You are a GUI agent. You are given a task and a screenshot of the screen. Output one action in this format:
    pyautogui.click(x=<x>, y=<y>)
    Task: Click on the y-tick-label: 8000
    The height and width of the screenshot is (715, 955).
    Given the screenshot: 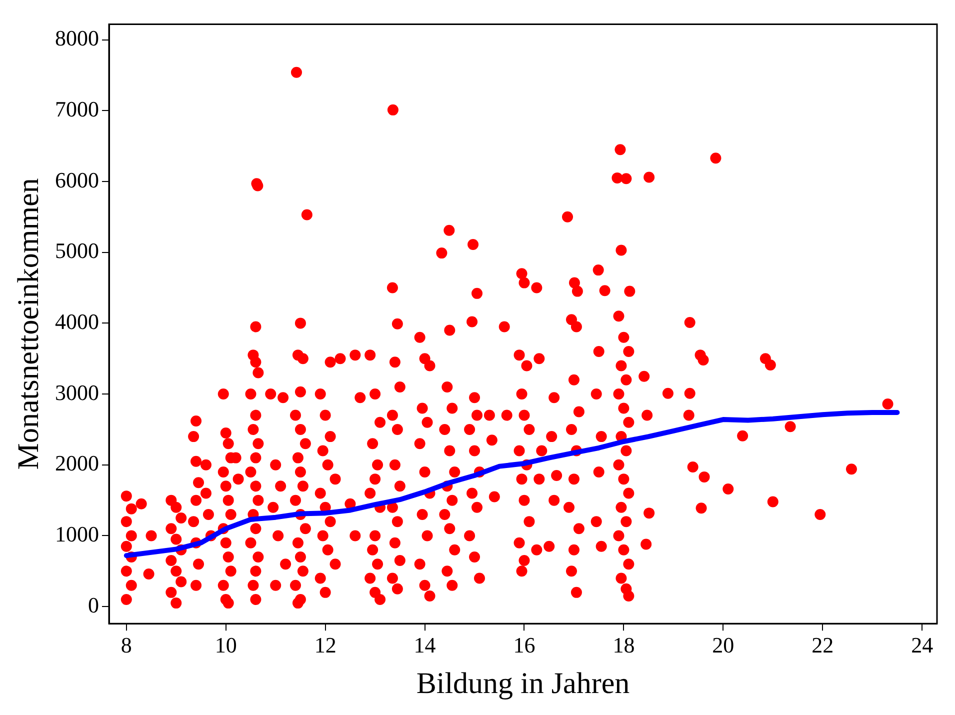 What is the action you would take?
    pyautogui.click(x=77, y=38)
    